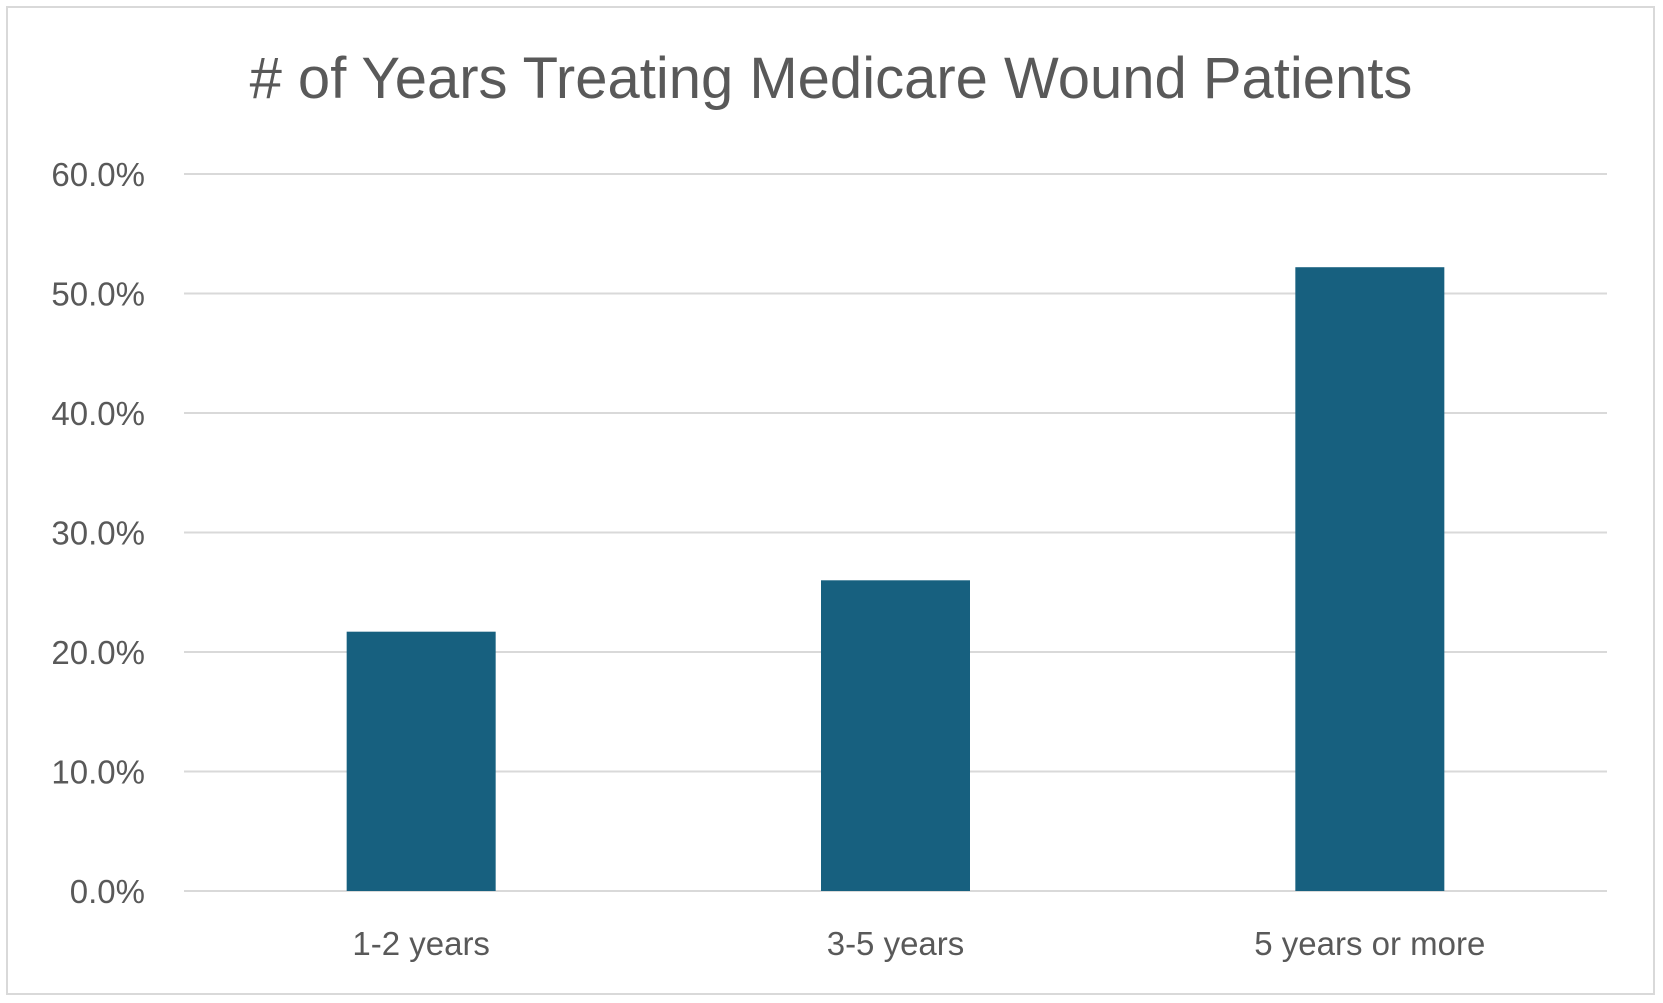  I want to click on y-tick-label: 50.0%, so click(98, 294).